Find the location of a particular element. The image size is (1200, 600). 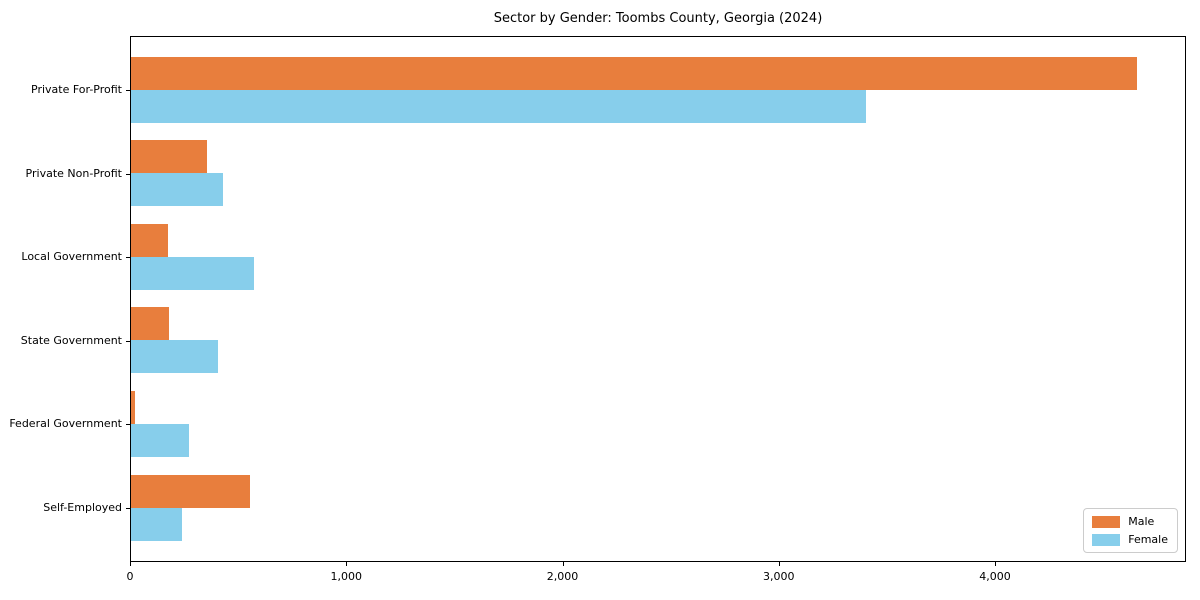

bar-male-private-non-profit is located at coordinates (169, 157).